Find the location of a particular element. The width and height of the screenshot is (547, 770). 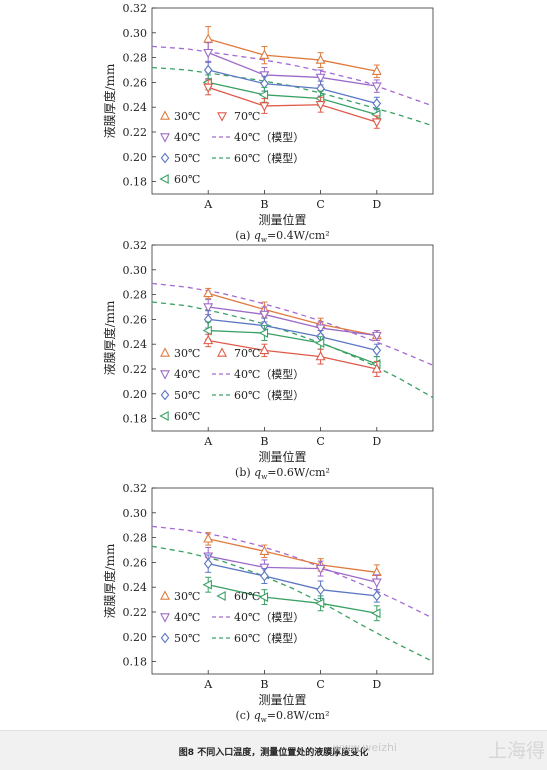

legend-label: 40℃（模型） is located at coordinates (269, 617).